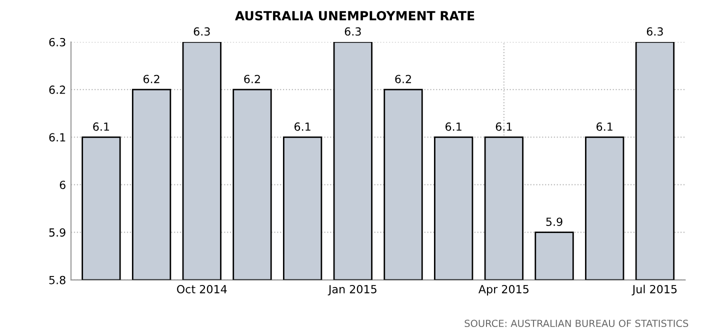 Image resolution: width=710 pixels, height=336 pixels. I want to click on x-tick-label: Jul 2015, so click(654, 290).